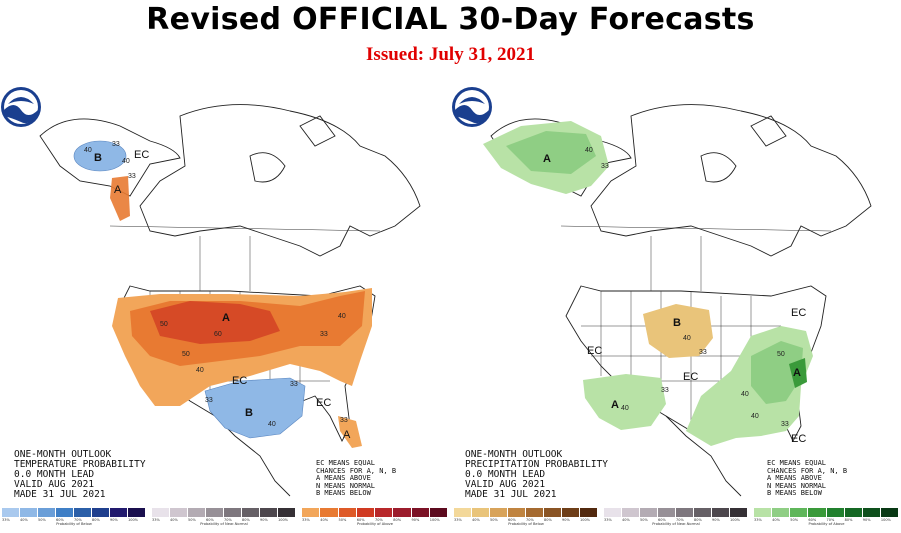 The image size is (901, 533). Describe the element at coordinates (249, 413) in the screenshot. I see `label-conus-below: B` at that location.